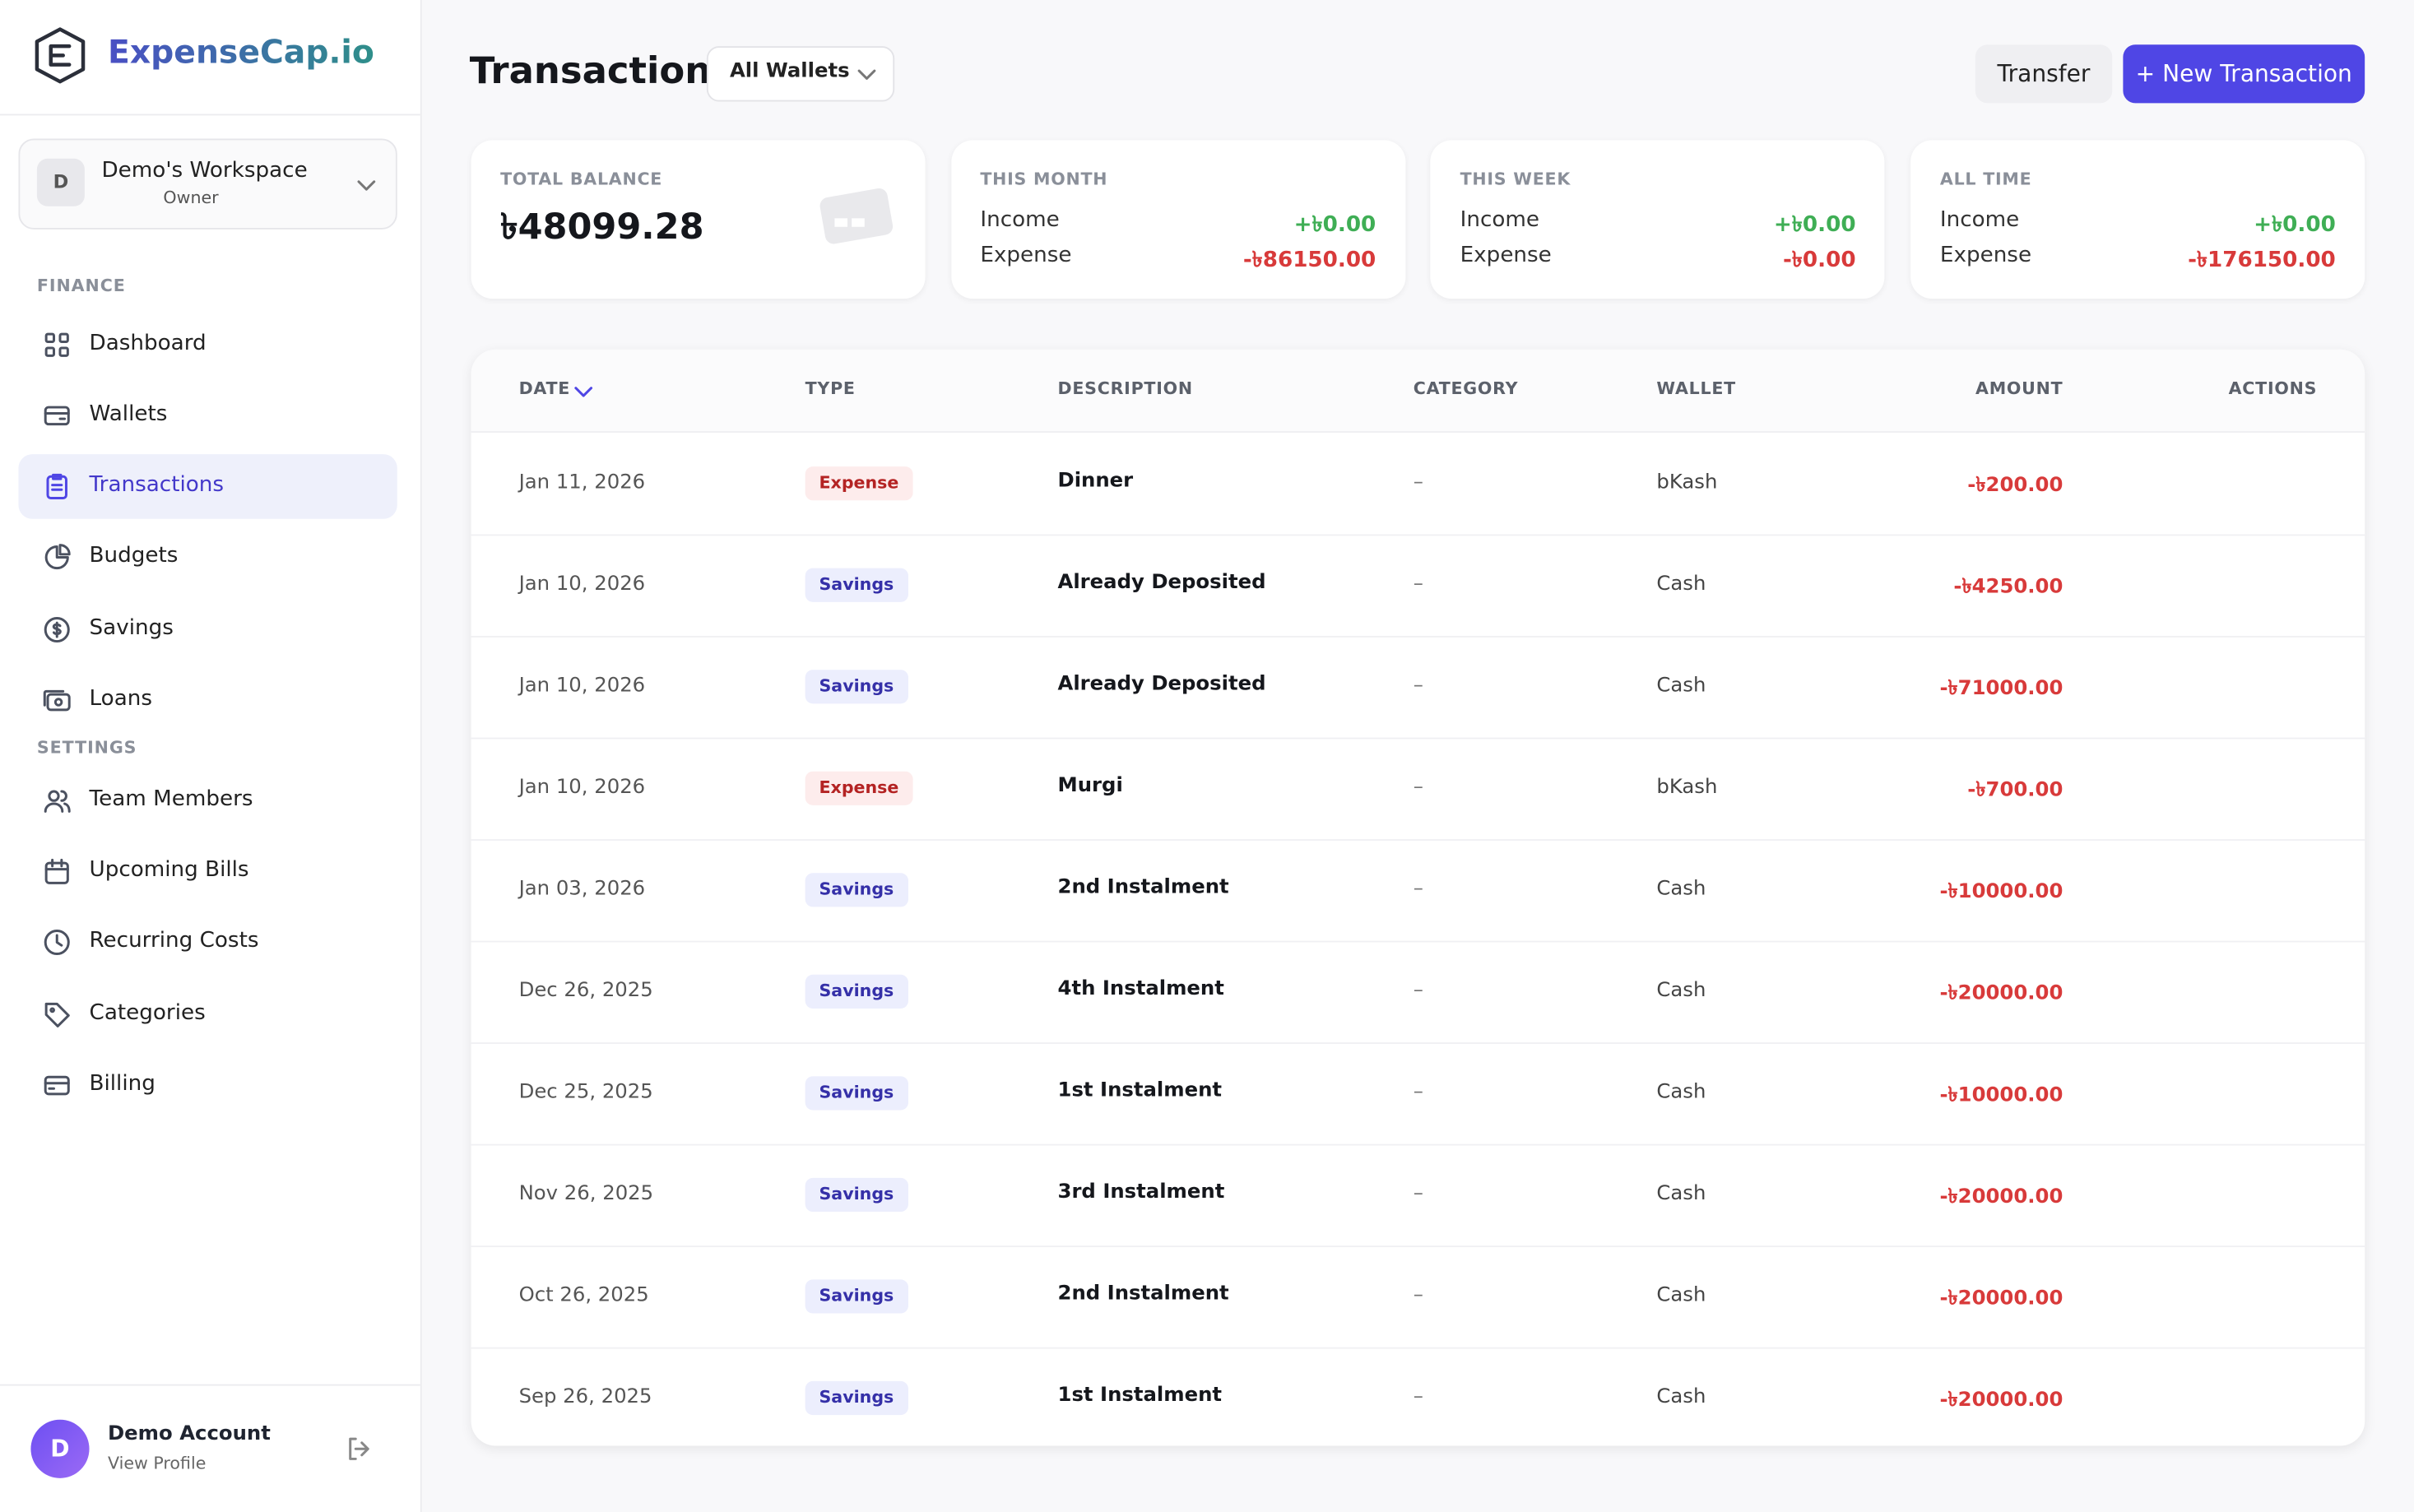  Describe the element at coordinates (1687, 788) in the screenshot. I see `cell-wallet: bKash` at that location.